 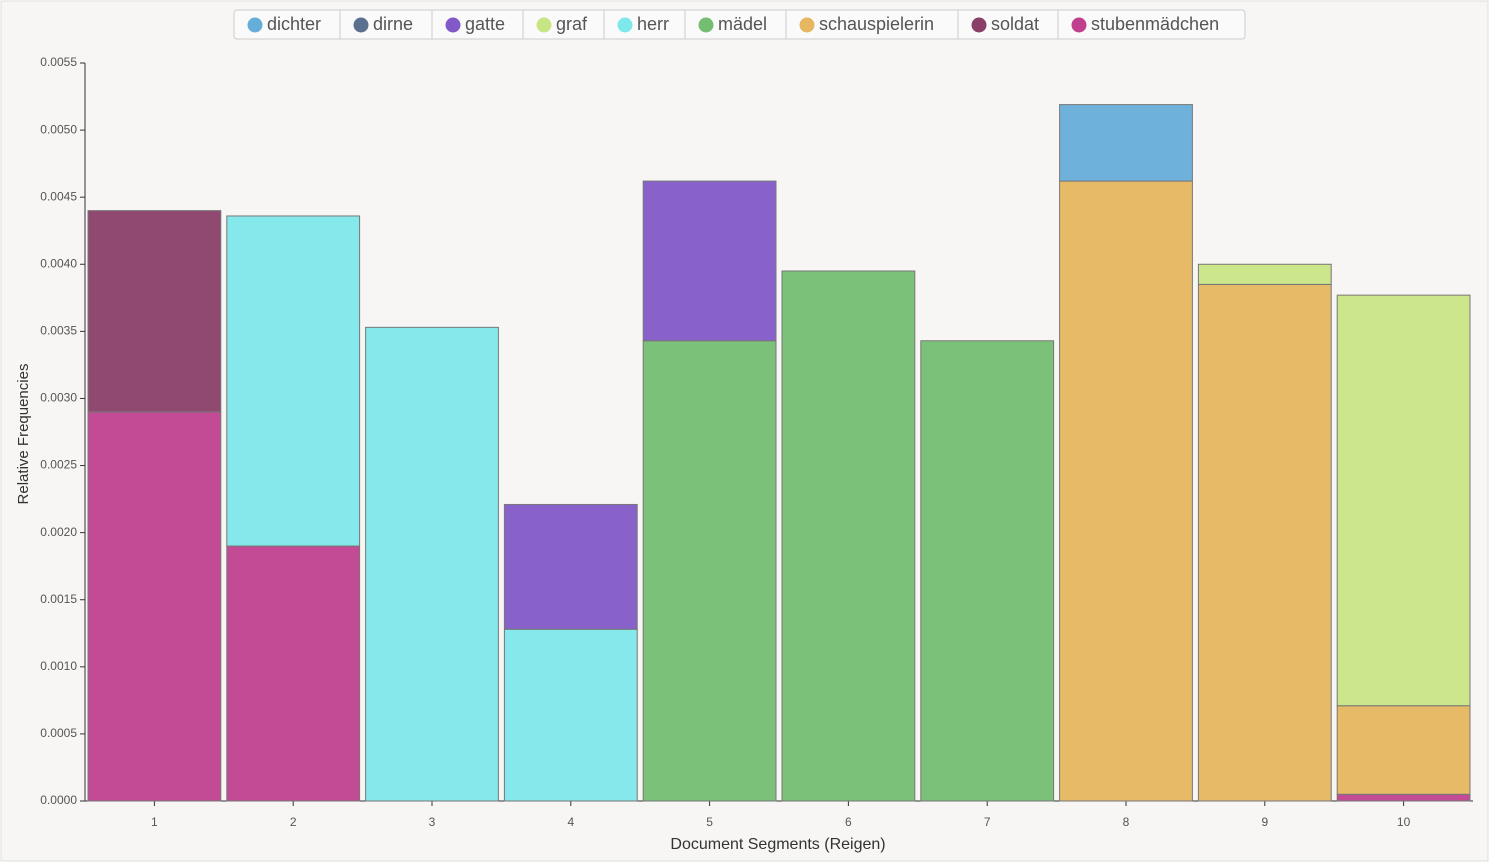 What do you see at coordinates (58, 398) in the screenshot?
I see `y-tick-label: 0.0030` at bounding box center [58, 398].